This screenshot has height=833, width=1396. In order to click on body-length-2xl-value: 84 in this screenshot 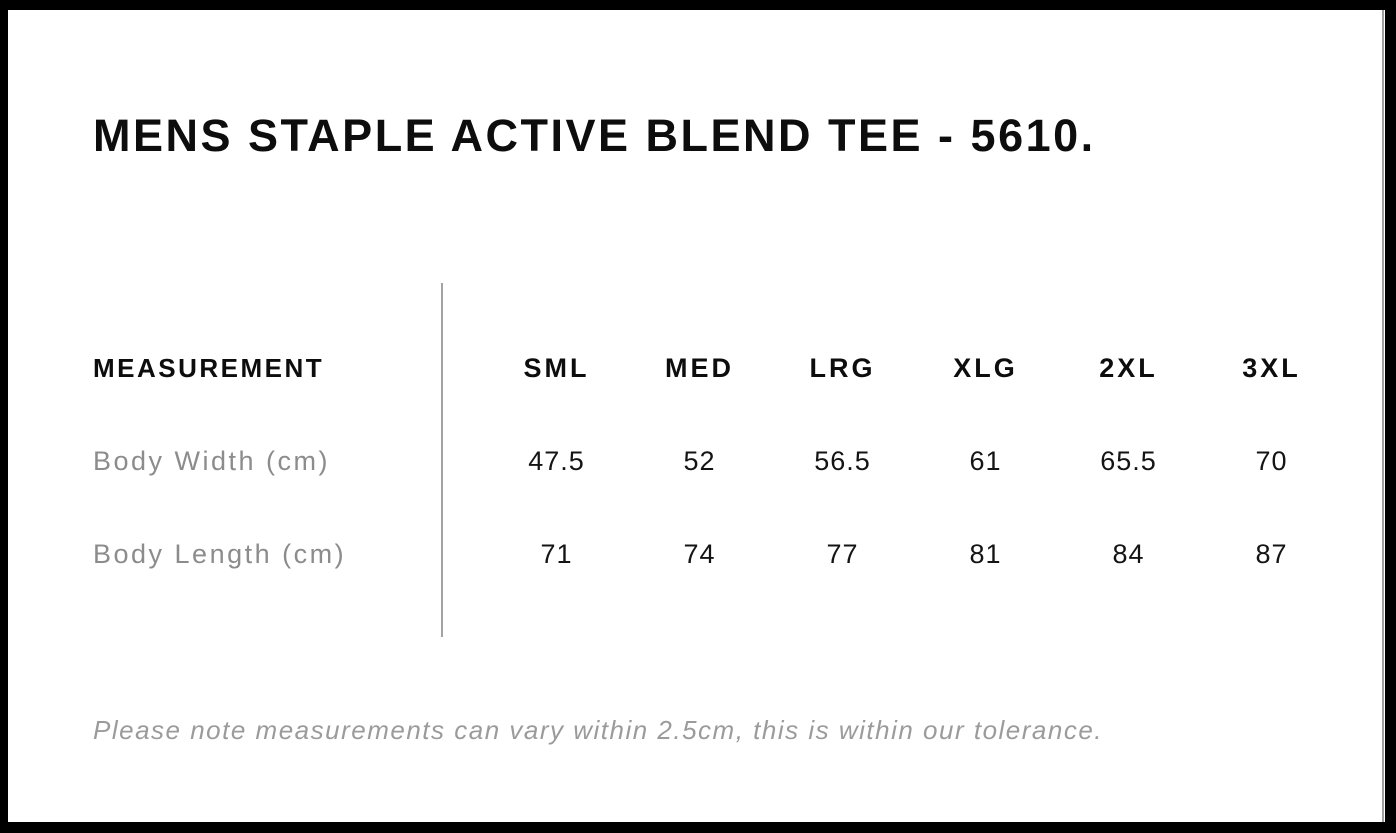, I will do `click(1128, 554)`.